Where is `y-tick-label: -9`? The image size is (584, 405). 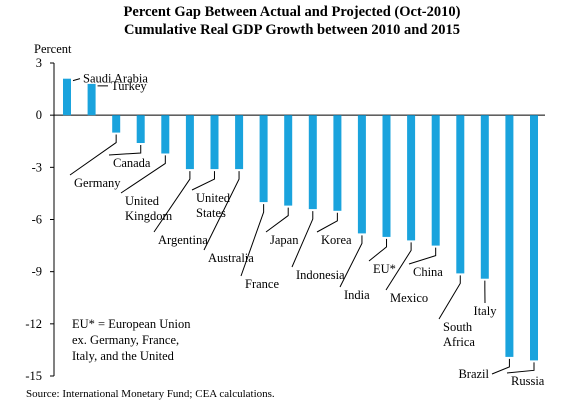
y-tick-label: -9 is located at coordinates (37, 272).